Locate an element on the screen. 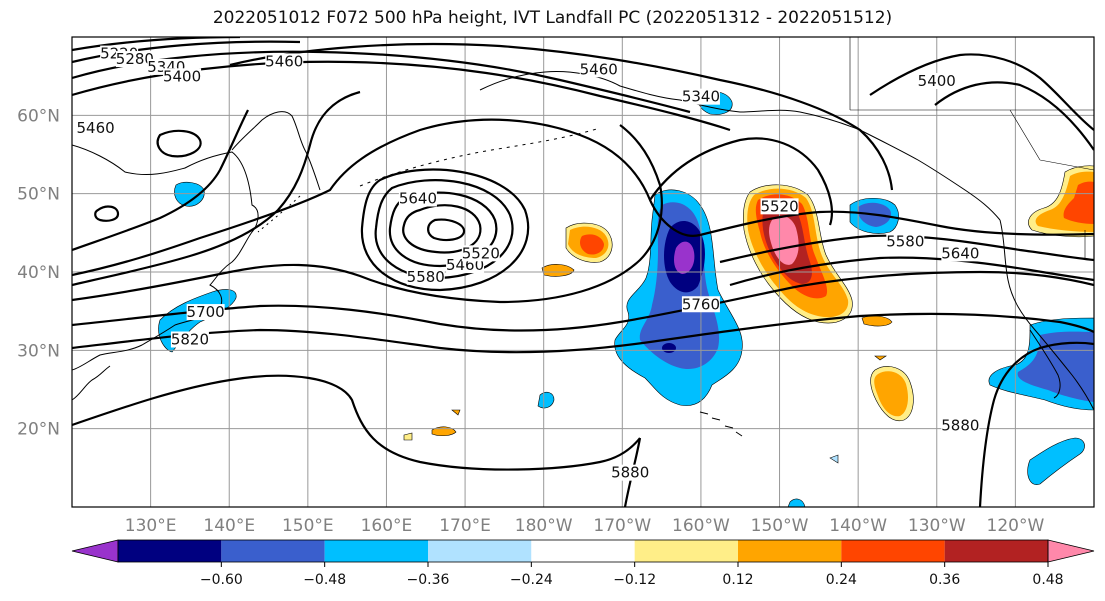 This screenshot has width=1105, height=601. contour-label: 5640 is located at coordinates (960, 253).